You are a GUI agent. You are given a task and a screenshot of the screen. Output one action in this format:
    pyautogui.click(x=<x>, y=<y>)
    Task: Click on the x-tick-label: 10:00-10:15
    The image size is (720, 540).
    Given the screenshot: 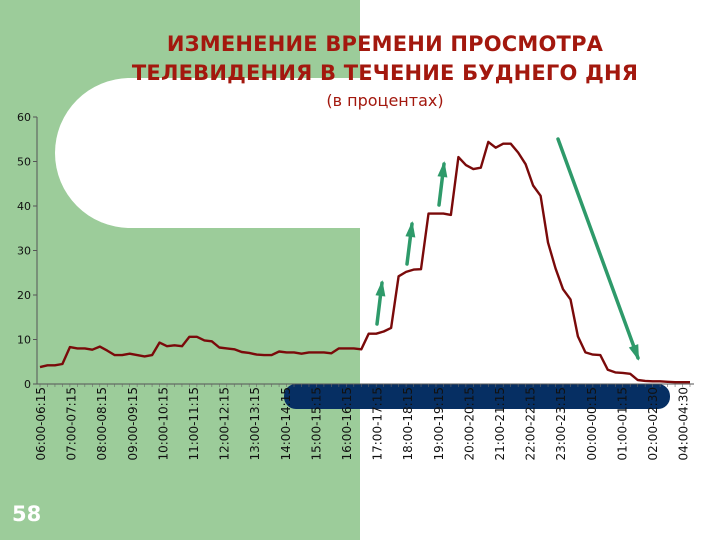 What is the action you would take?
    pyautogui.click(x=163, y=424)
    